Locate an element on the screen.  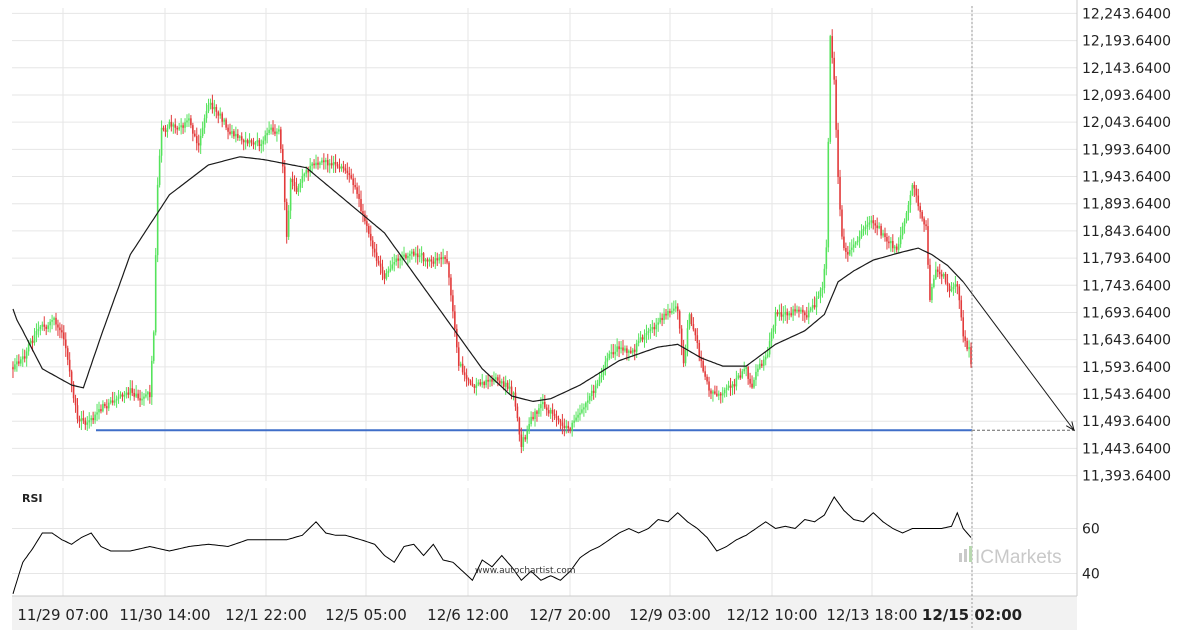
rsi-tick-label: 40 is located at coordinates (1091, 575).